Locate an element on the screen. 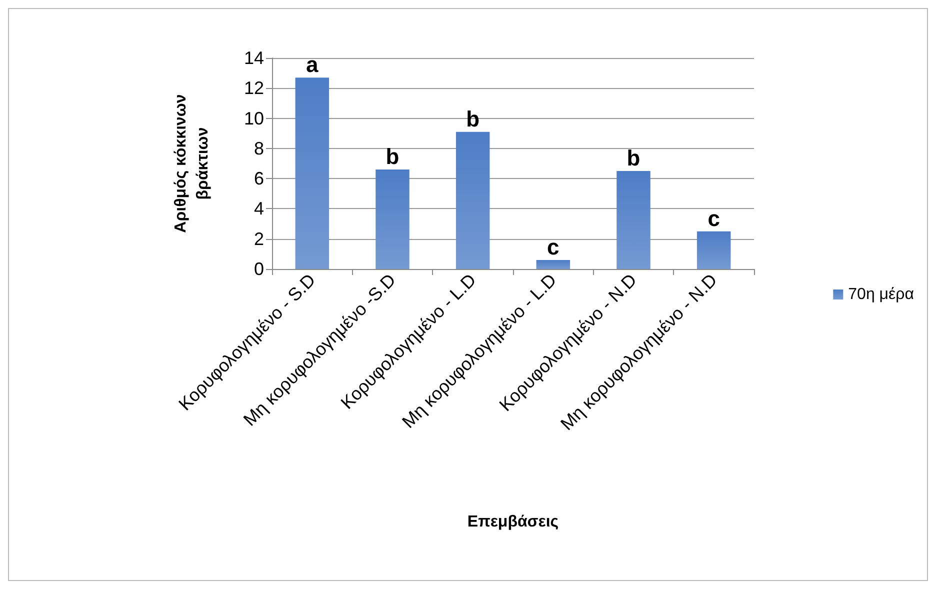  annotation: a is located at coordinates (313, 65).